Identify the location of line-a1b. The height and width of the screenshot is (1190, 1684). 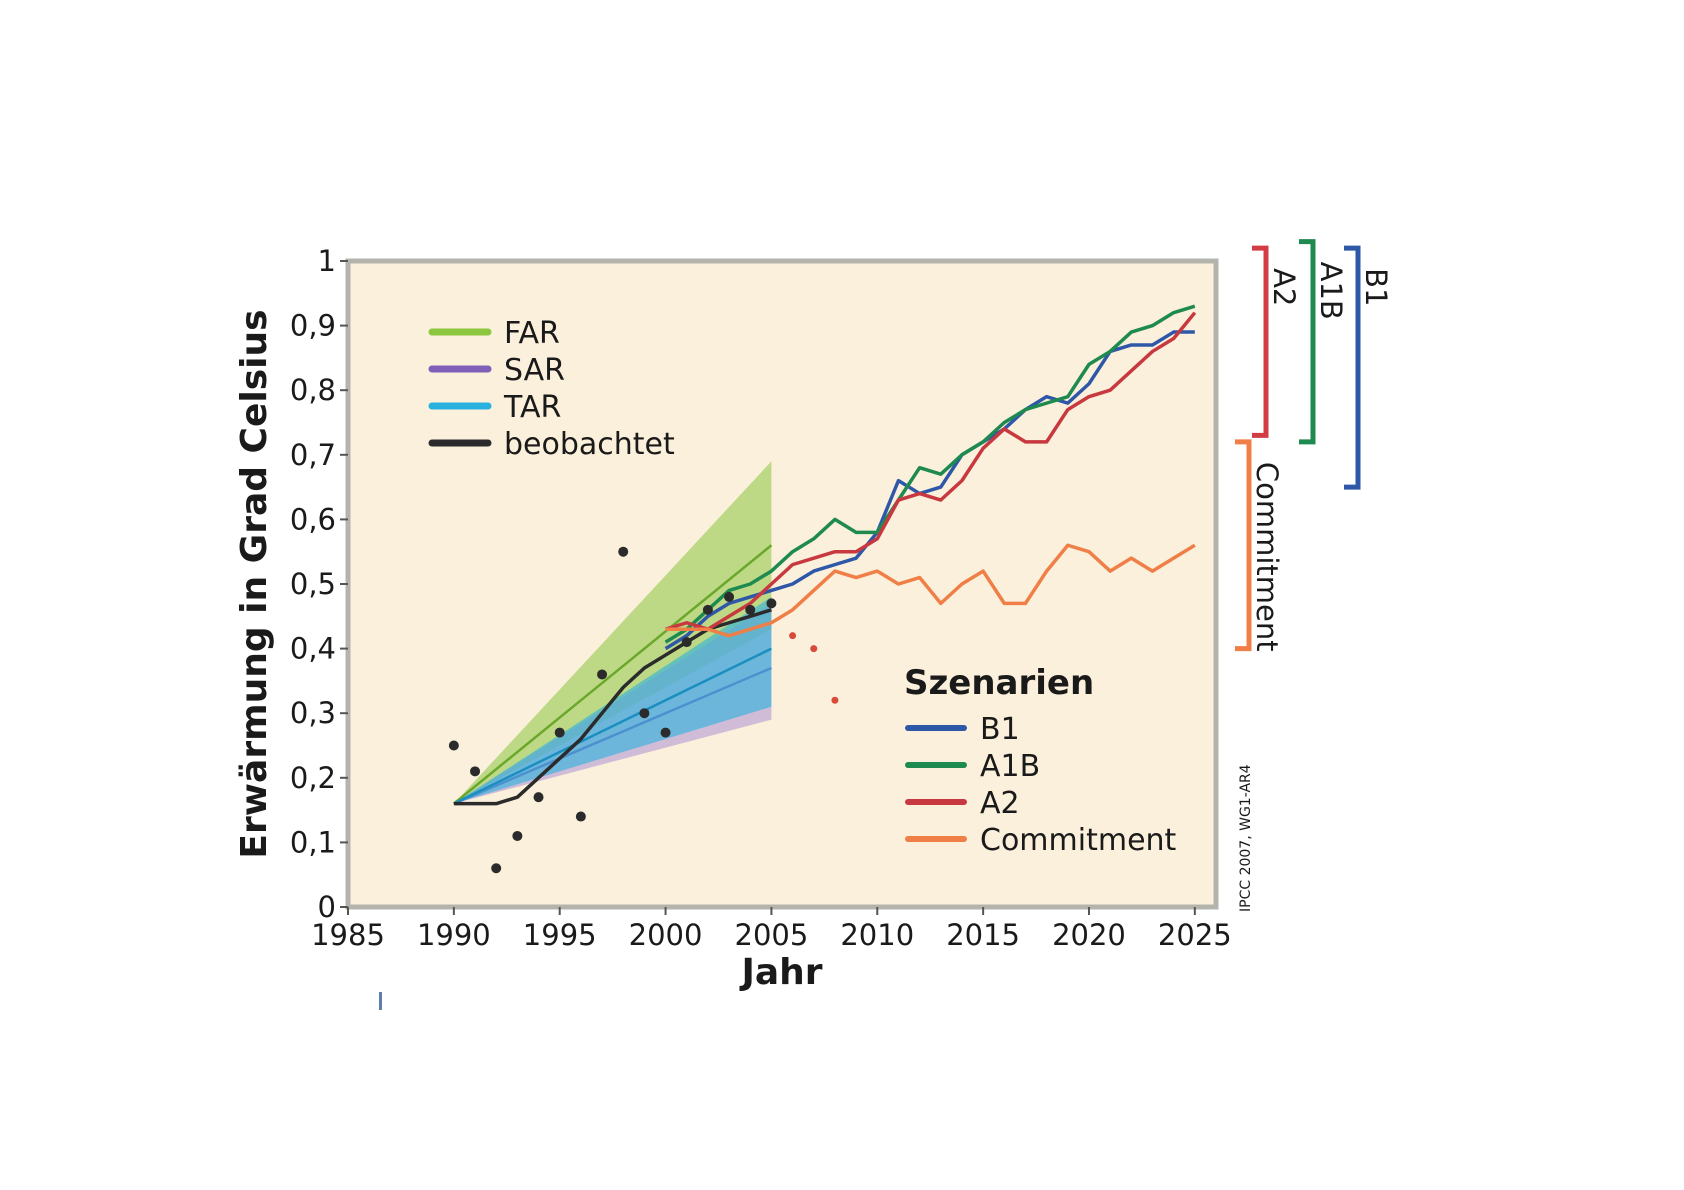
(930, 474).